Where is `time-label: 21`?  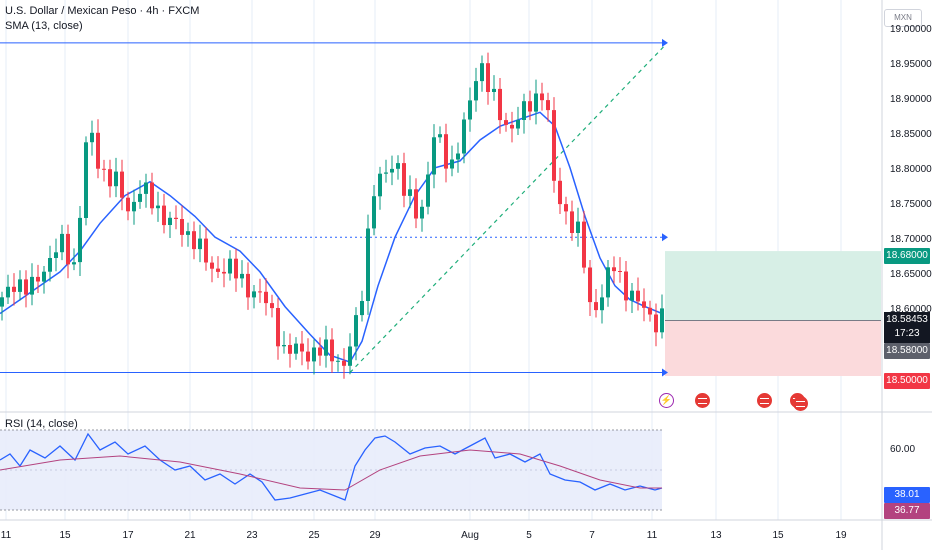
time-label: 21 is located at coordinates (190, 535).